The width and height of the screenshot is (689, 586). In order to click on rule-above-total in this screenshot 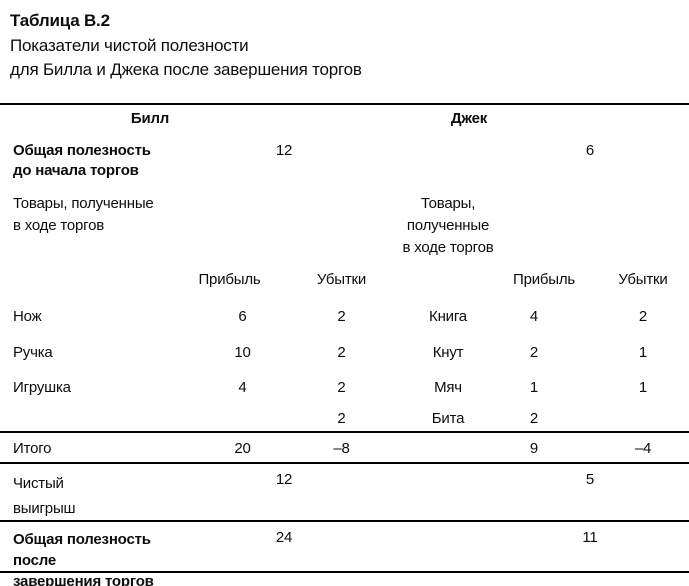, I will do `click(344, 432)`.